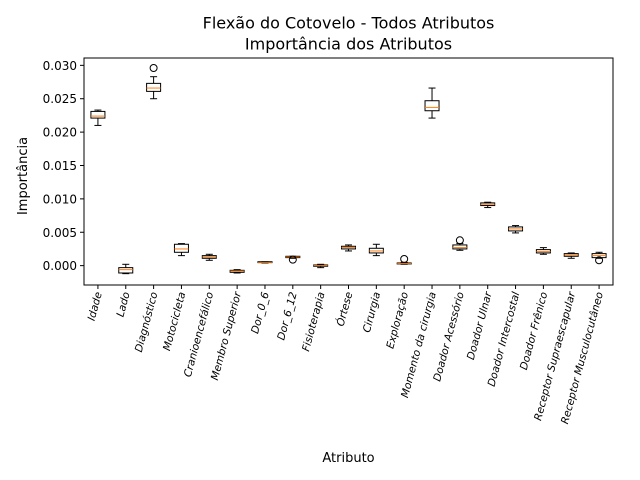  Describe the element at coordinates (60, 66) in the screenshot. I see `y-tick-label: 0.030` at that location.